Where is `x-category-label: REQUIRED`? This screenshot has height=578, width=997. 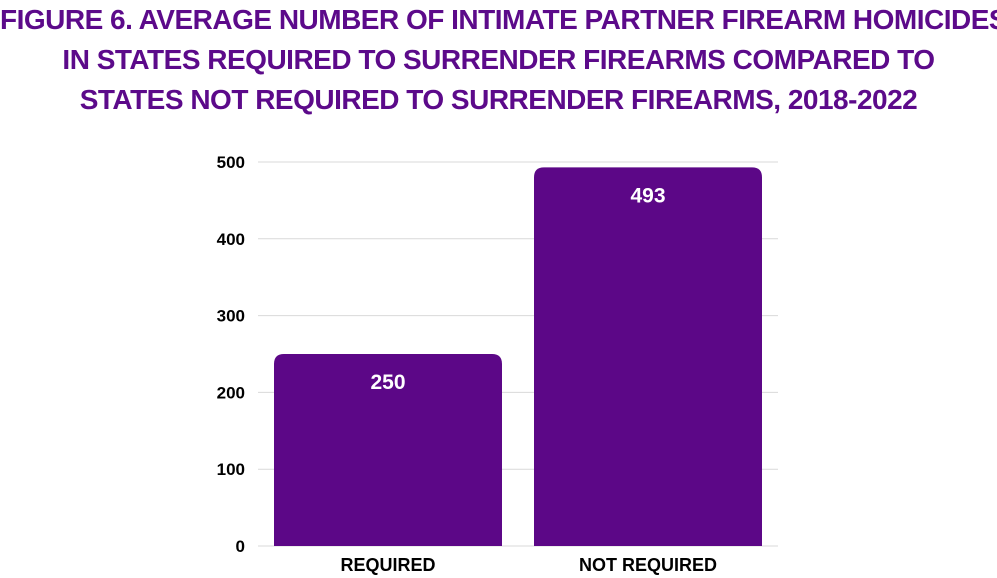
x-category-label: REQUIRED is located at coordinates (387, 565).